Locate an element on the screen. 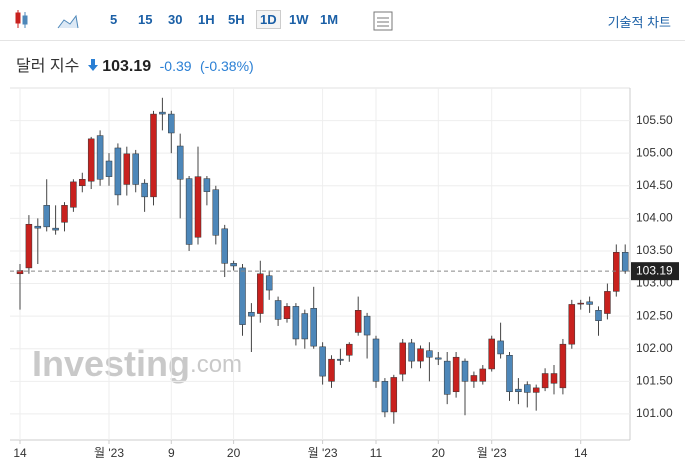 This screenshot has width=685, height=469. interval-button: 5 is located at coordinates (114, 19).